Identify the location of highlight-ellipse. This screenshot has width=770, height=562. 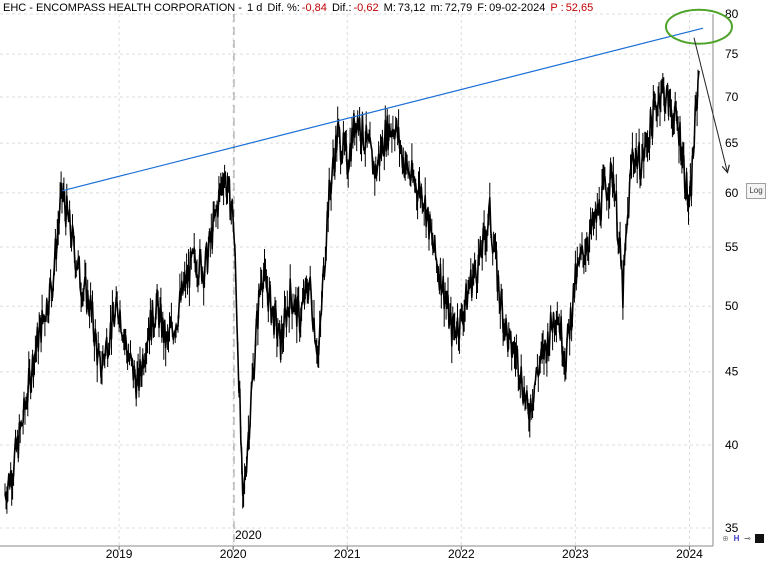
(698, 26).